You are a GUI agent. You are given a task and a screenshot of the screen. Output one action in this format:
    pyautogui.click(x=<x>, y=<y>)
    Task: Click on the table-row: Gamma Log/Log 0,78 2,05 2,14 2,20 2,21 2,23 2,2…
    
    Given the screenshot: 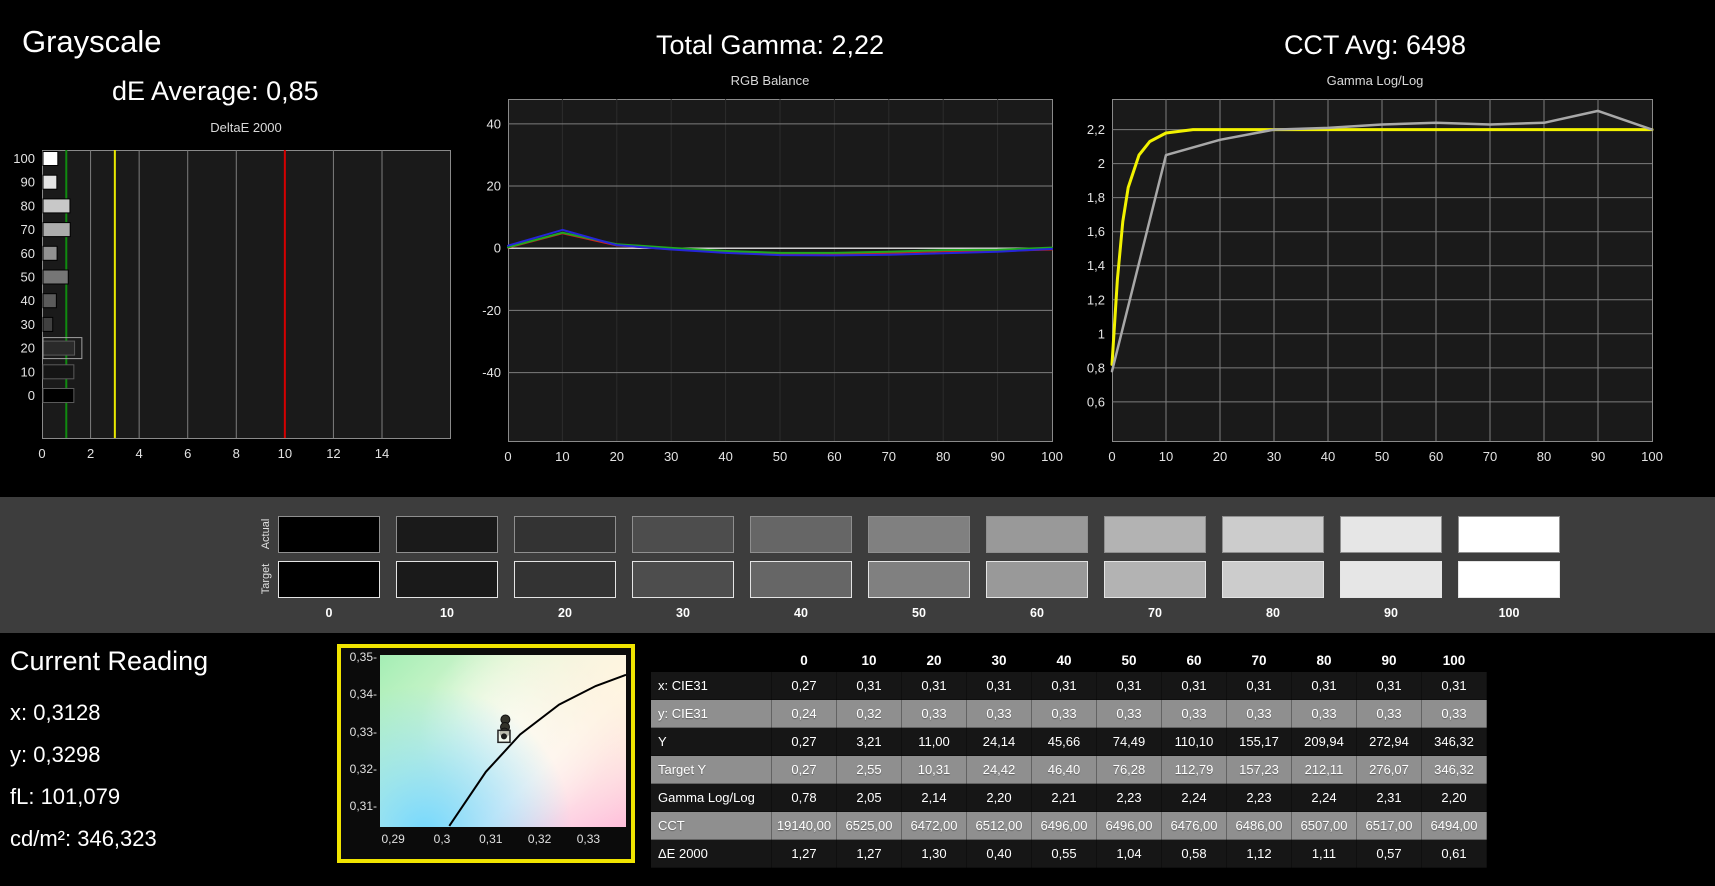 What is the action you would take?
    pyautogui.click(x=1068, y=797)
    